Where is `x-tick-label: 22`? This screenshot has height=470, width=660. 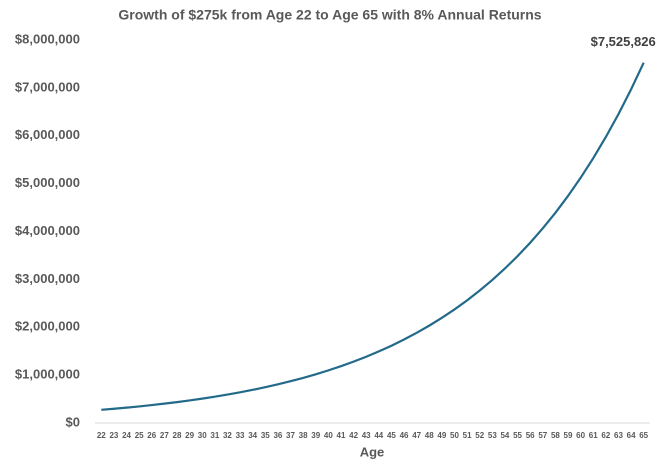 x-tick-label: 22 is located at coordinates (101, 435).